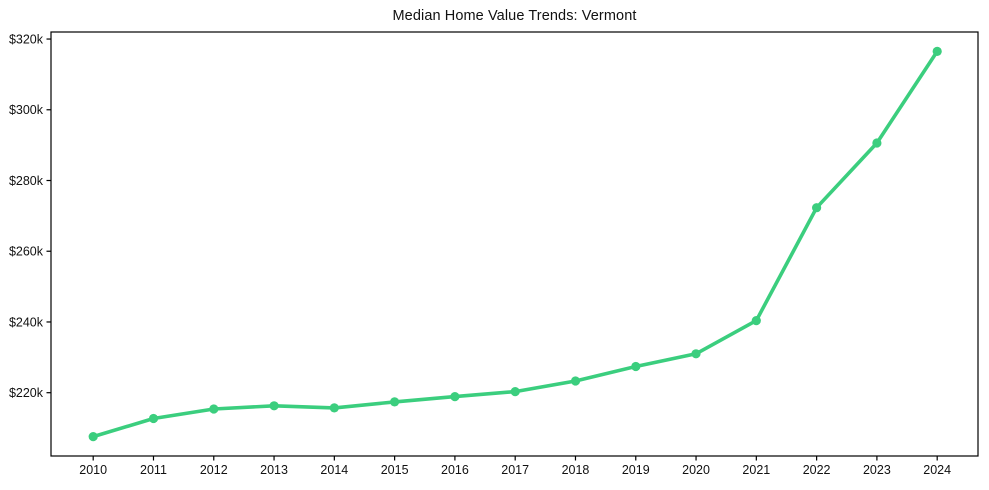 Image resolution: width=989 pixels, height=490 pixels. Describe the element at coordinates (756, 470) in the screenshot. I see `x-tick-label: 2021` at that location.